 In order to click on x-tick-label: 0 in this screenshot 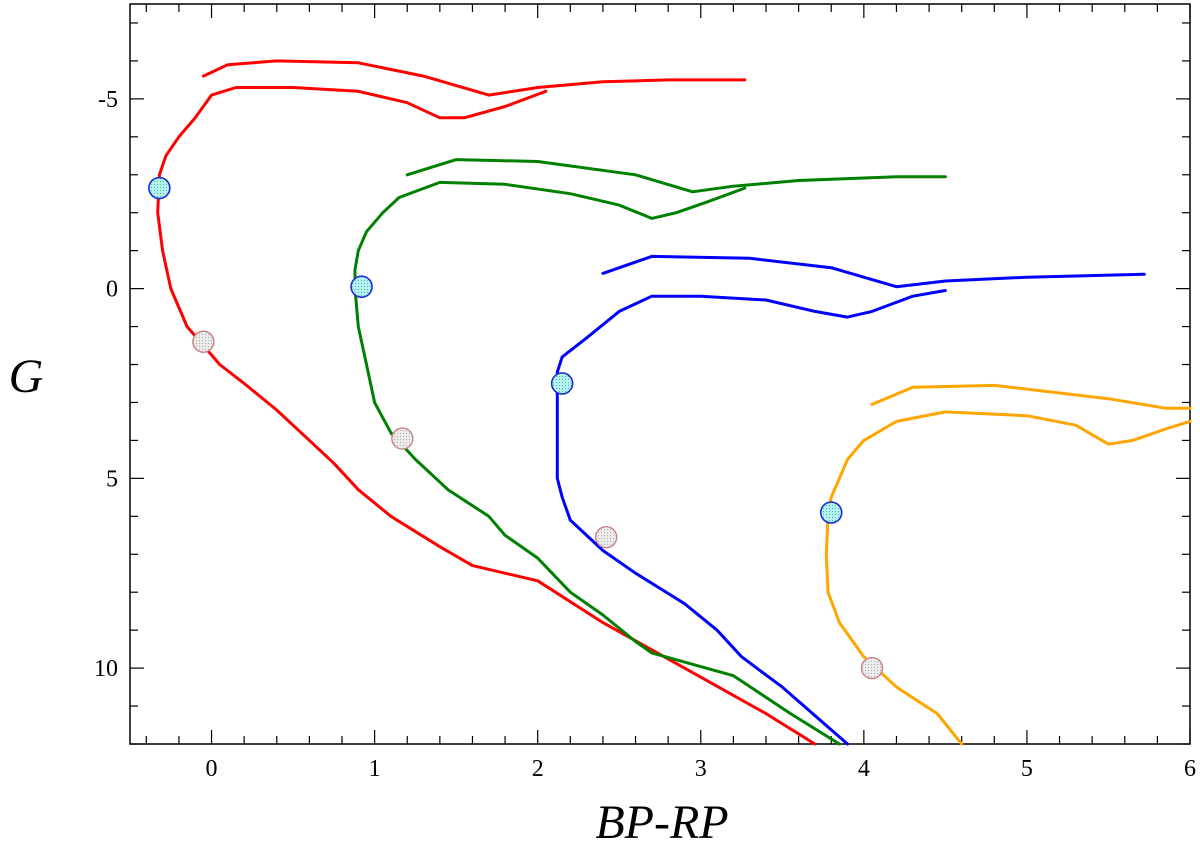, I will do `click(212, 769)`.